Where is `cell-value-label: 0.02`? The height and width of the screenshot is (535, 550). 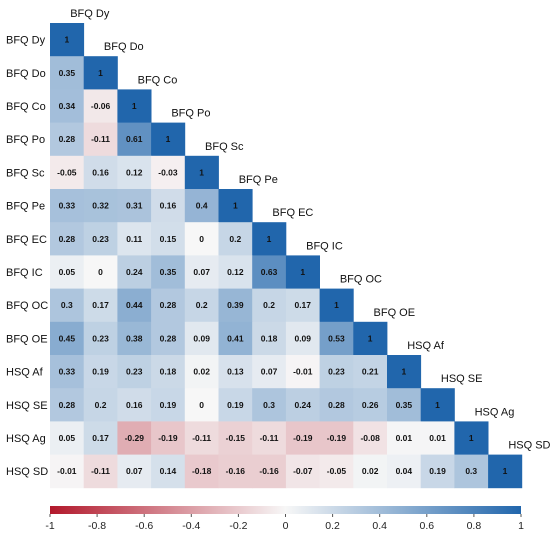 cell-value-label: 0.02 is located at coordinates (201, 372).